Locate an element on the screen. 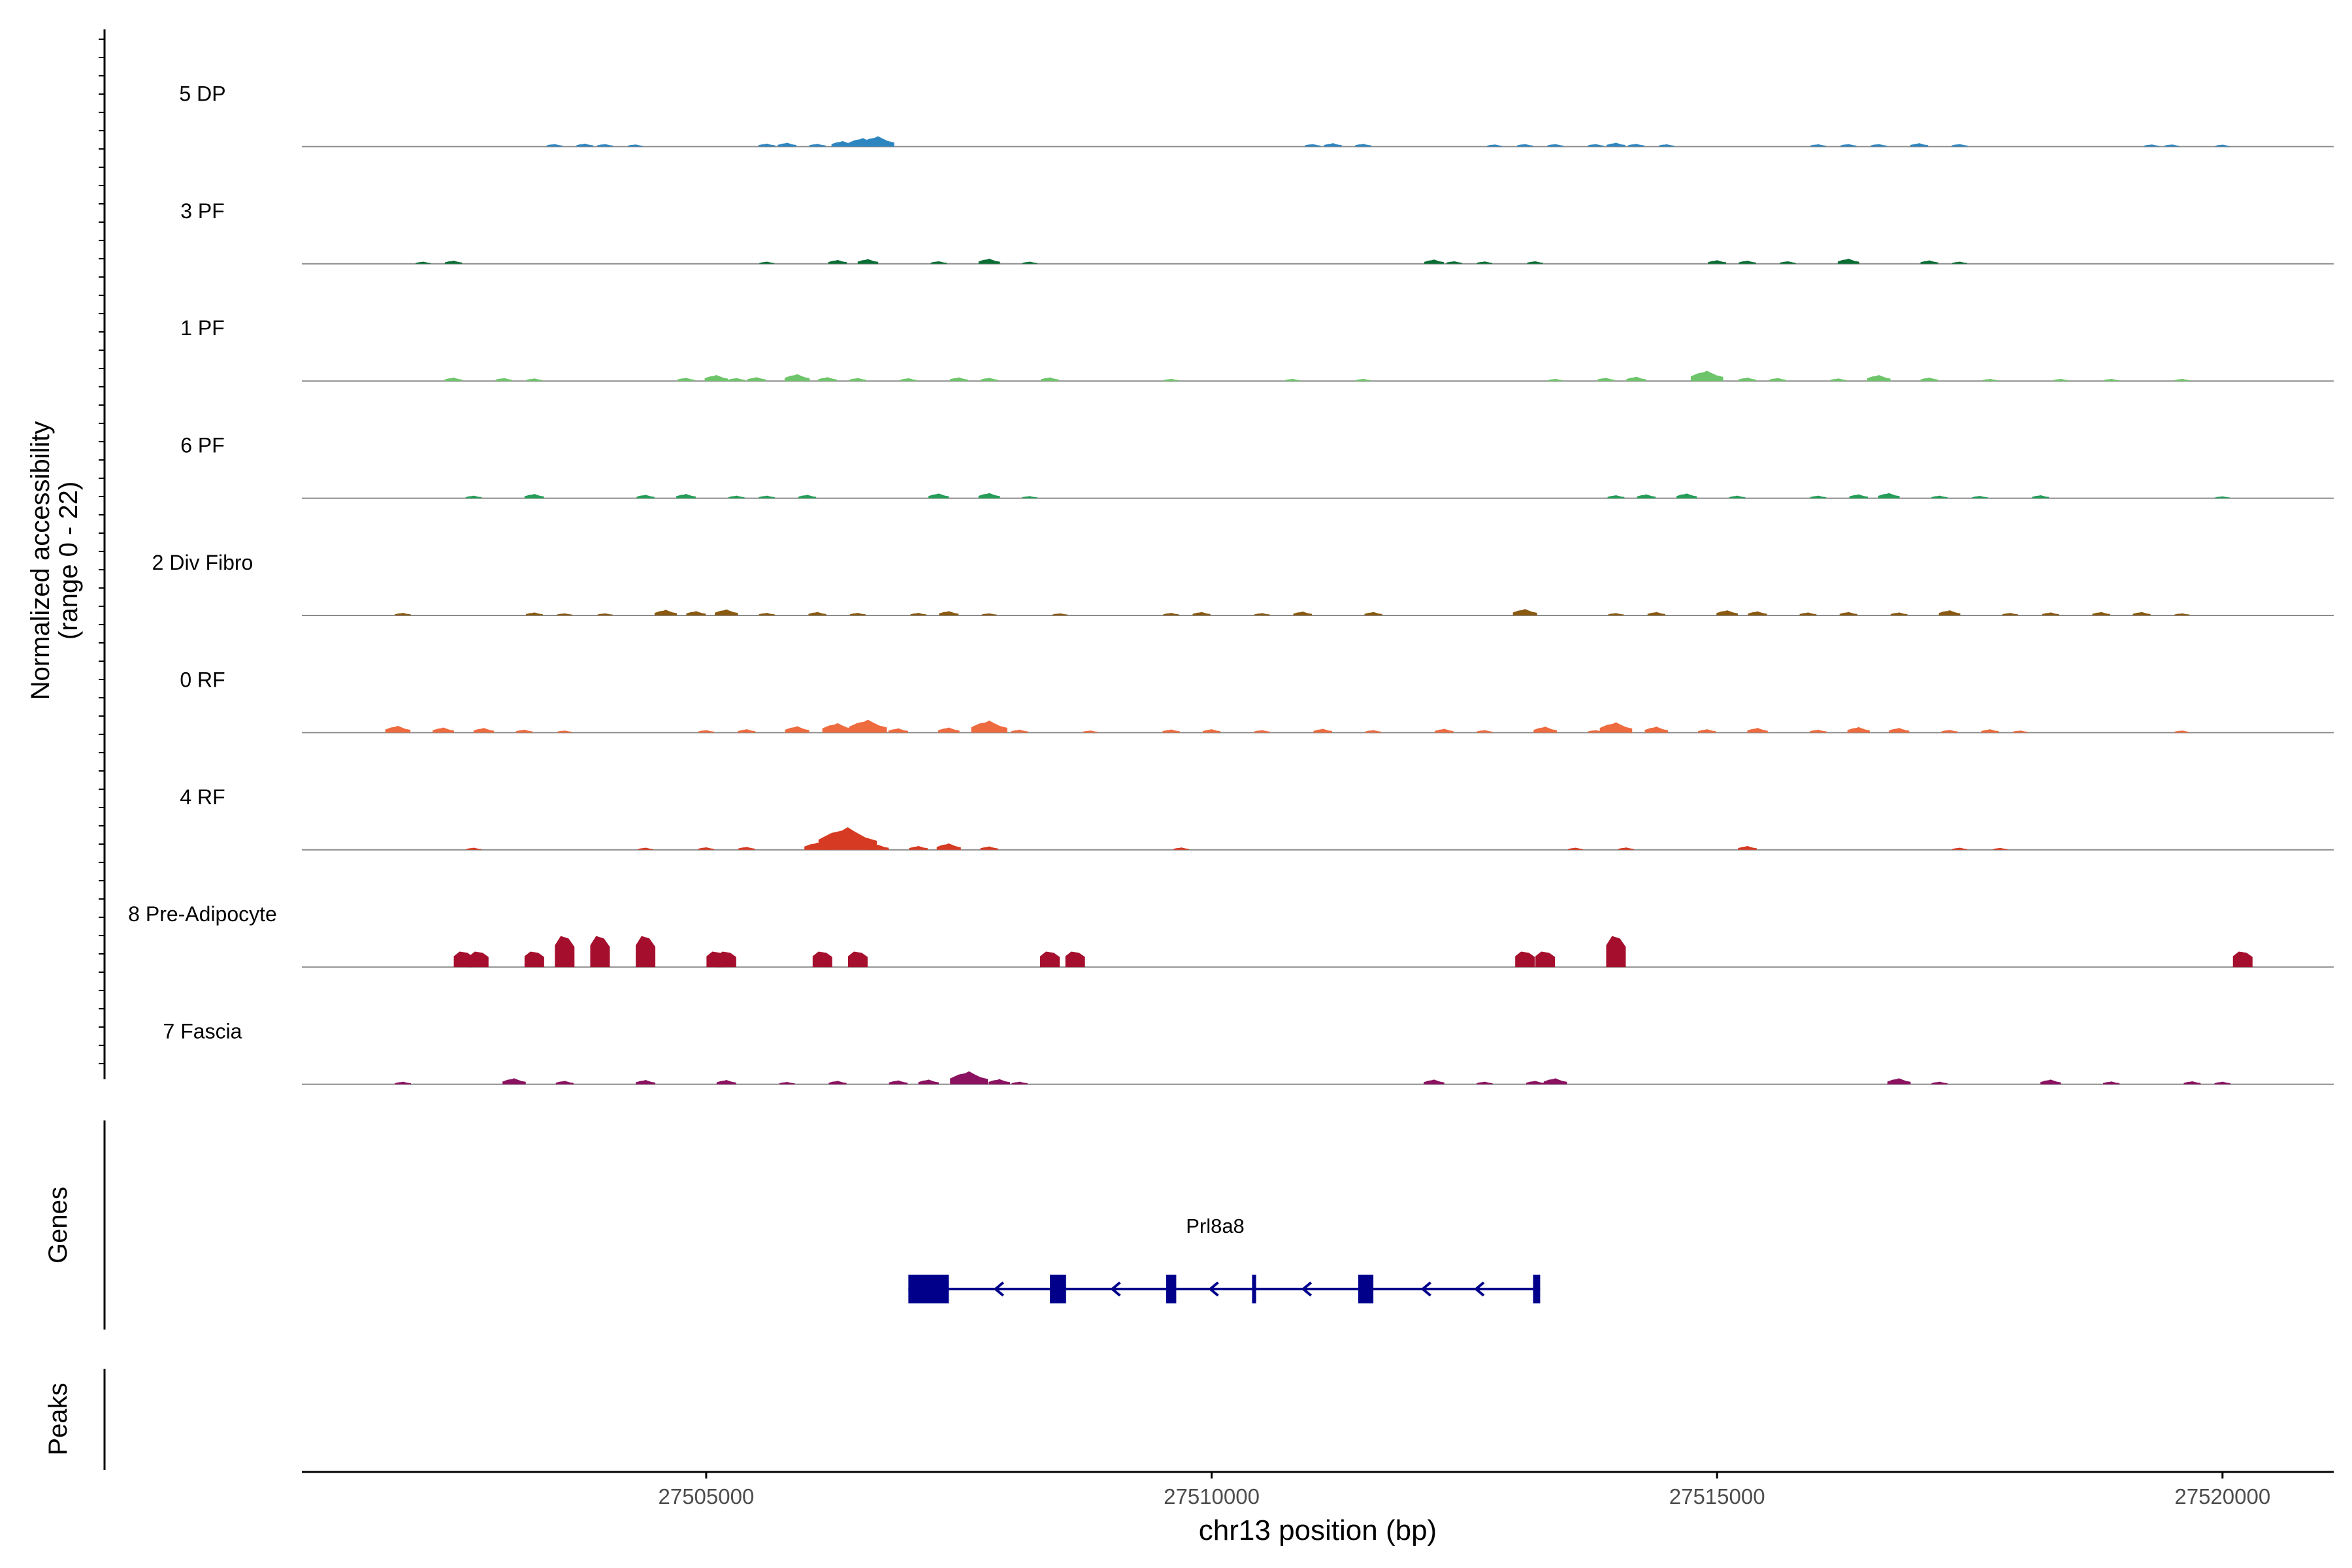 This screenshot has width=2352, height=1568. track-label: 0 RF is located at coordinates (202, 679).